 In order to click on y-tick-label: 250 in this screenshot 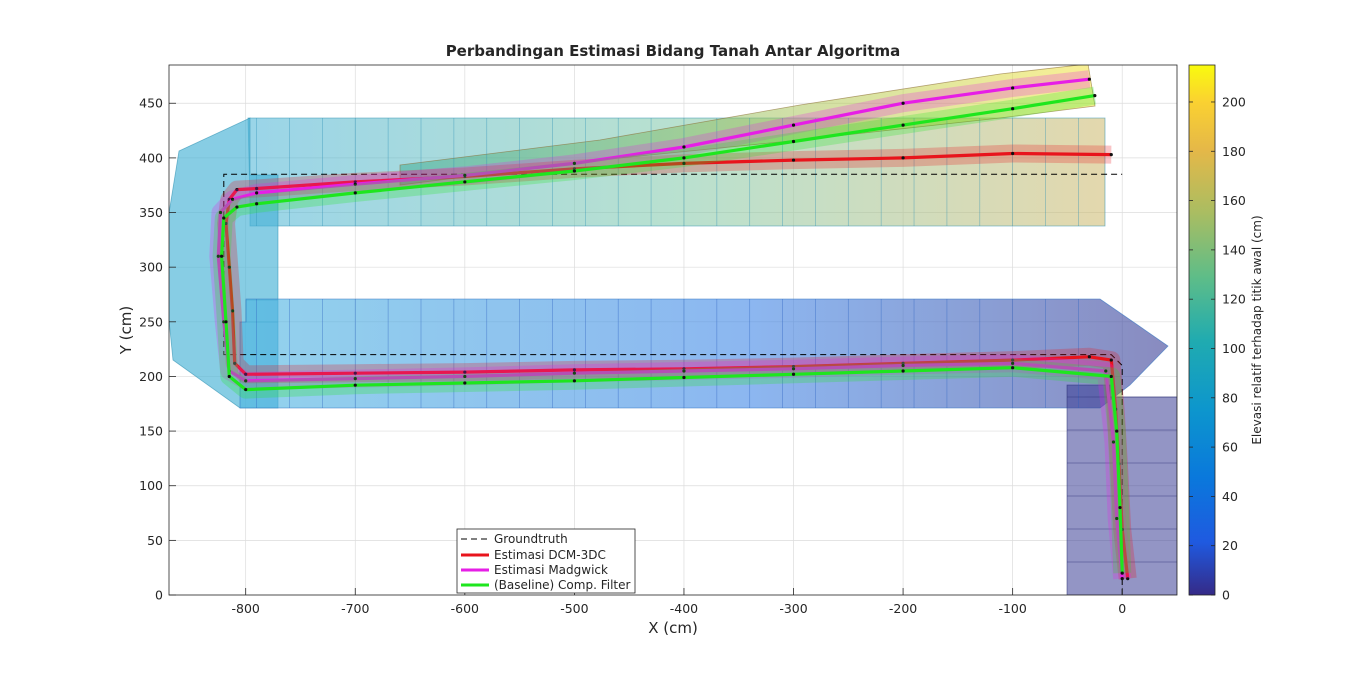, I will do `click(151, 321)`.